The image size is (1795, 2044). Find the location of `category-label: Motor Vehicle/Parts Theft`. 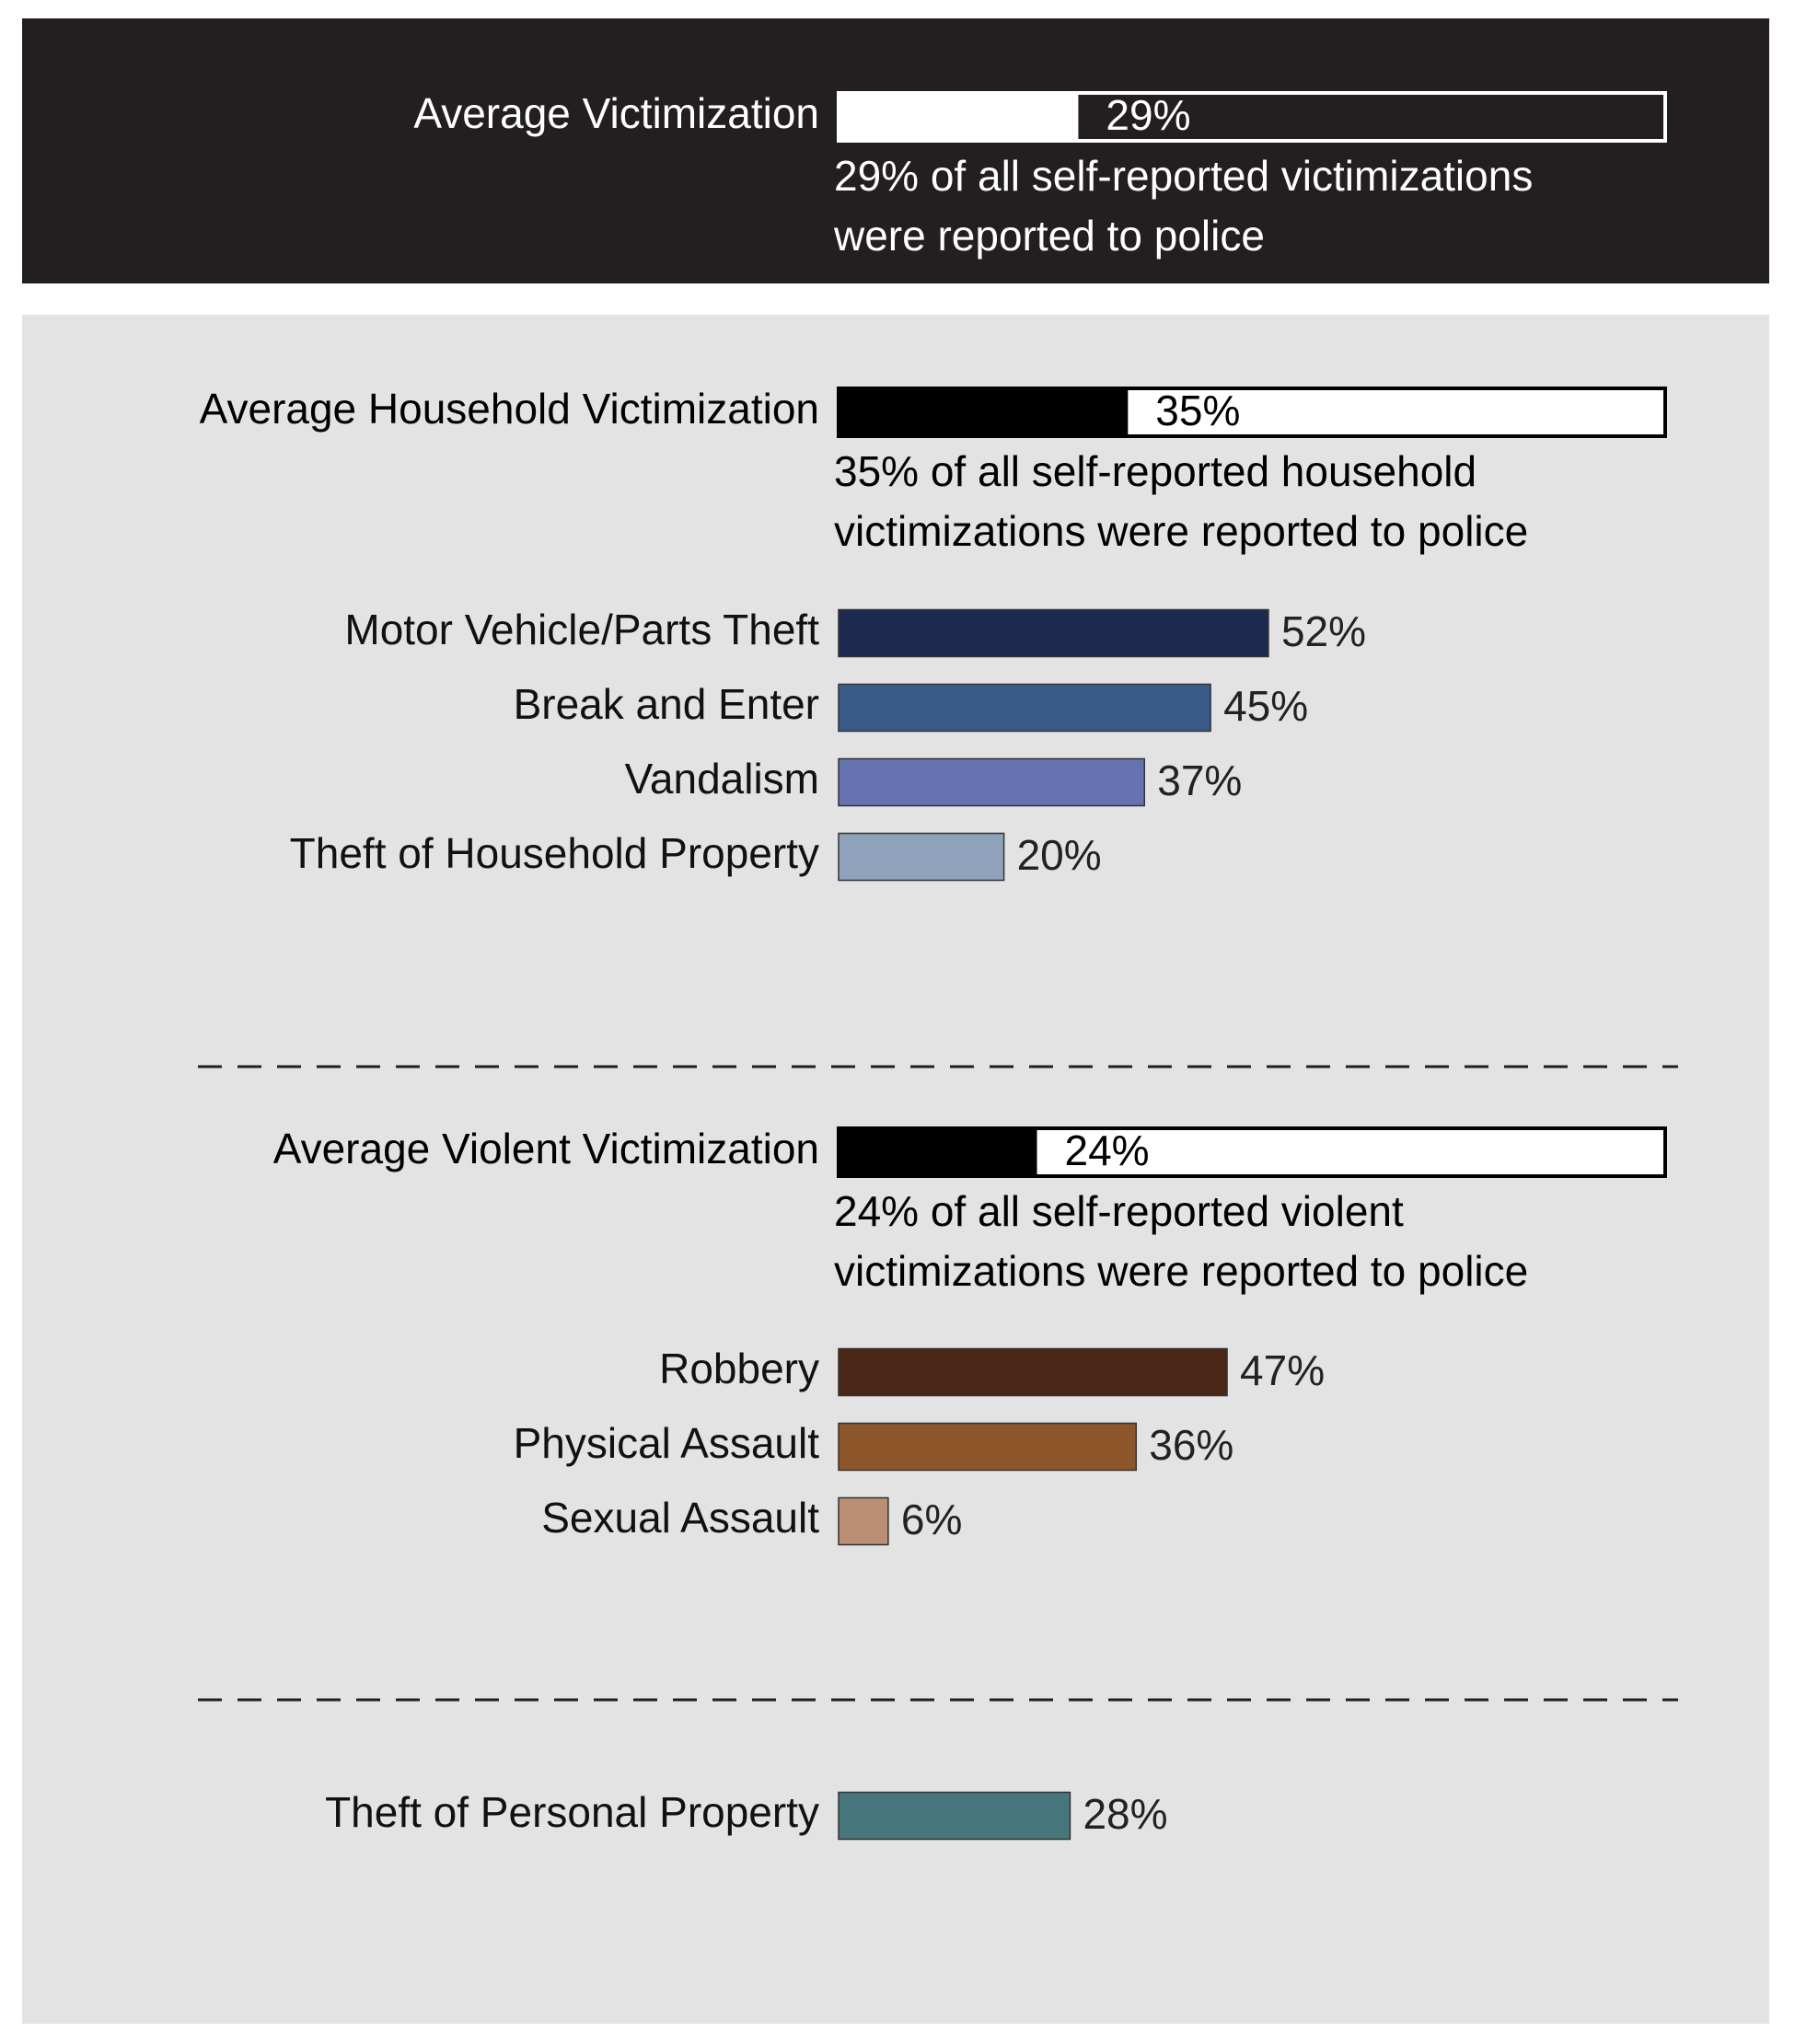

category-label: Motor Vehicle/Parts Theft is located at coordinates (581, 629).